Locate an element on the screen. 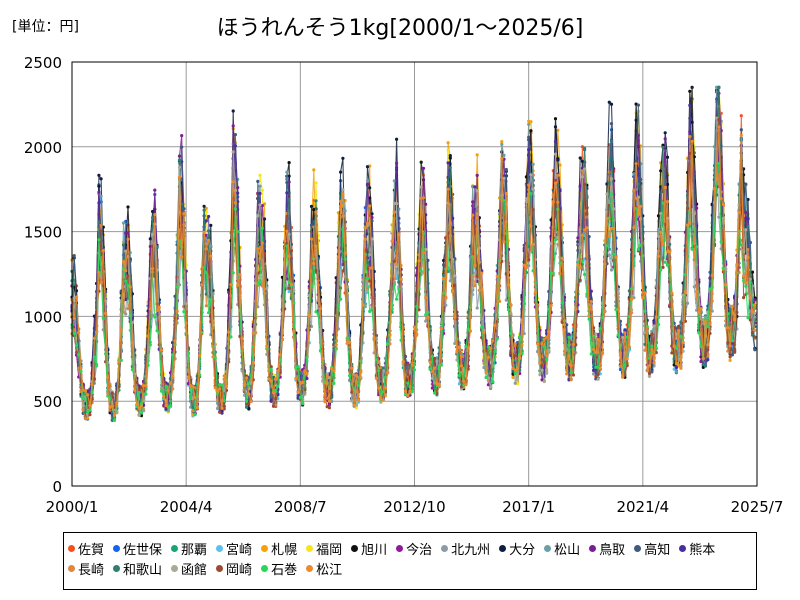 The height and width of the screenshot is (600, 800). unit-label: [単位：円] is located at coordinates (45, 27).